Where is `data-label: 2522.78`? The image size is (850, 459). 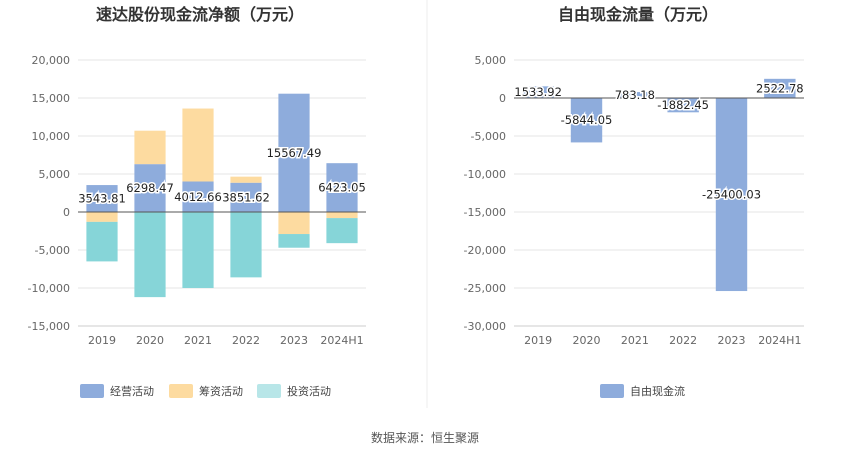 data-label: 2522.78 is located at coordinates (780, 88).